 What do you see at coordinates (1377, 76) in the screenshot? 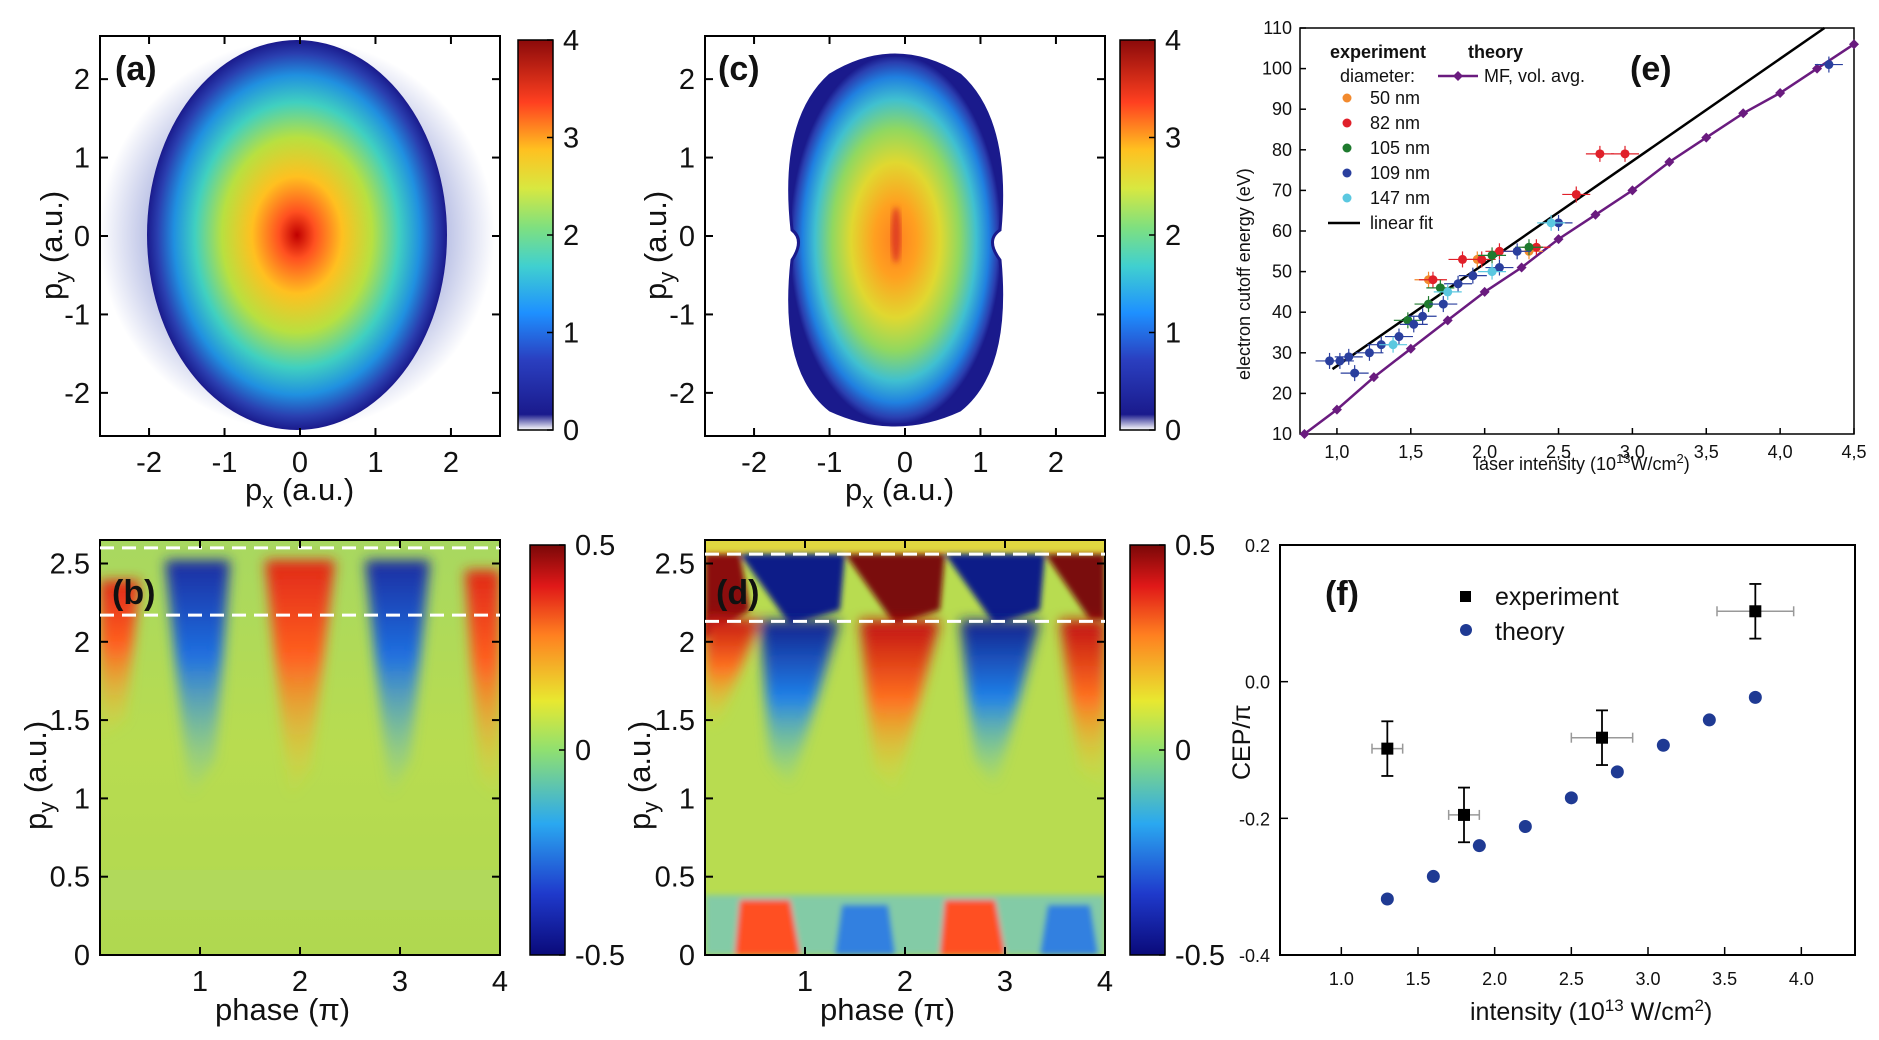
I see `legend-diameter-label: diameter:` at bounding box center [1377, 76].